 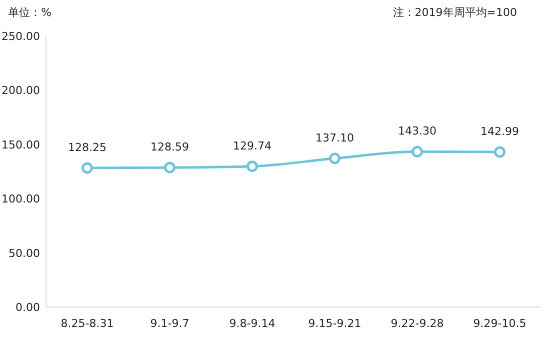 What do you see at coordinates (21, 199) in the screenshot?
I see `y-tick-label: 100.00` at bounding box center [21, 199].